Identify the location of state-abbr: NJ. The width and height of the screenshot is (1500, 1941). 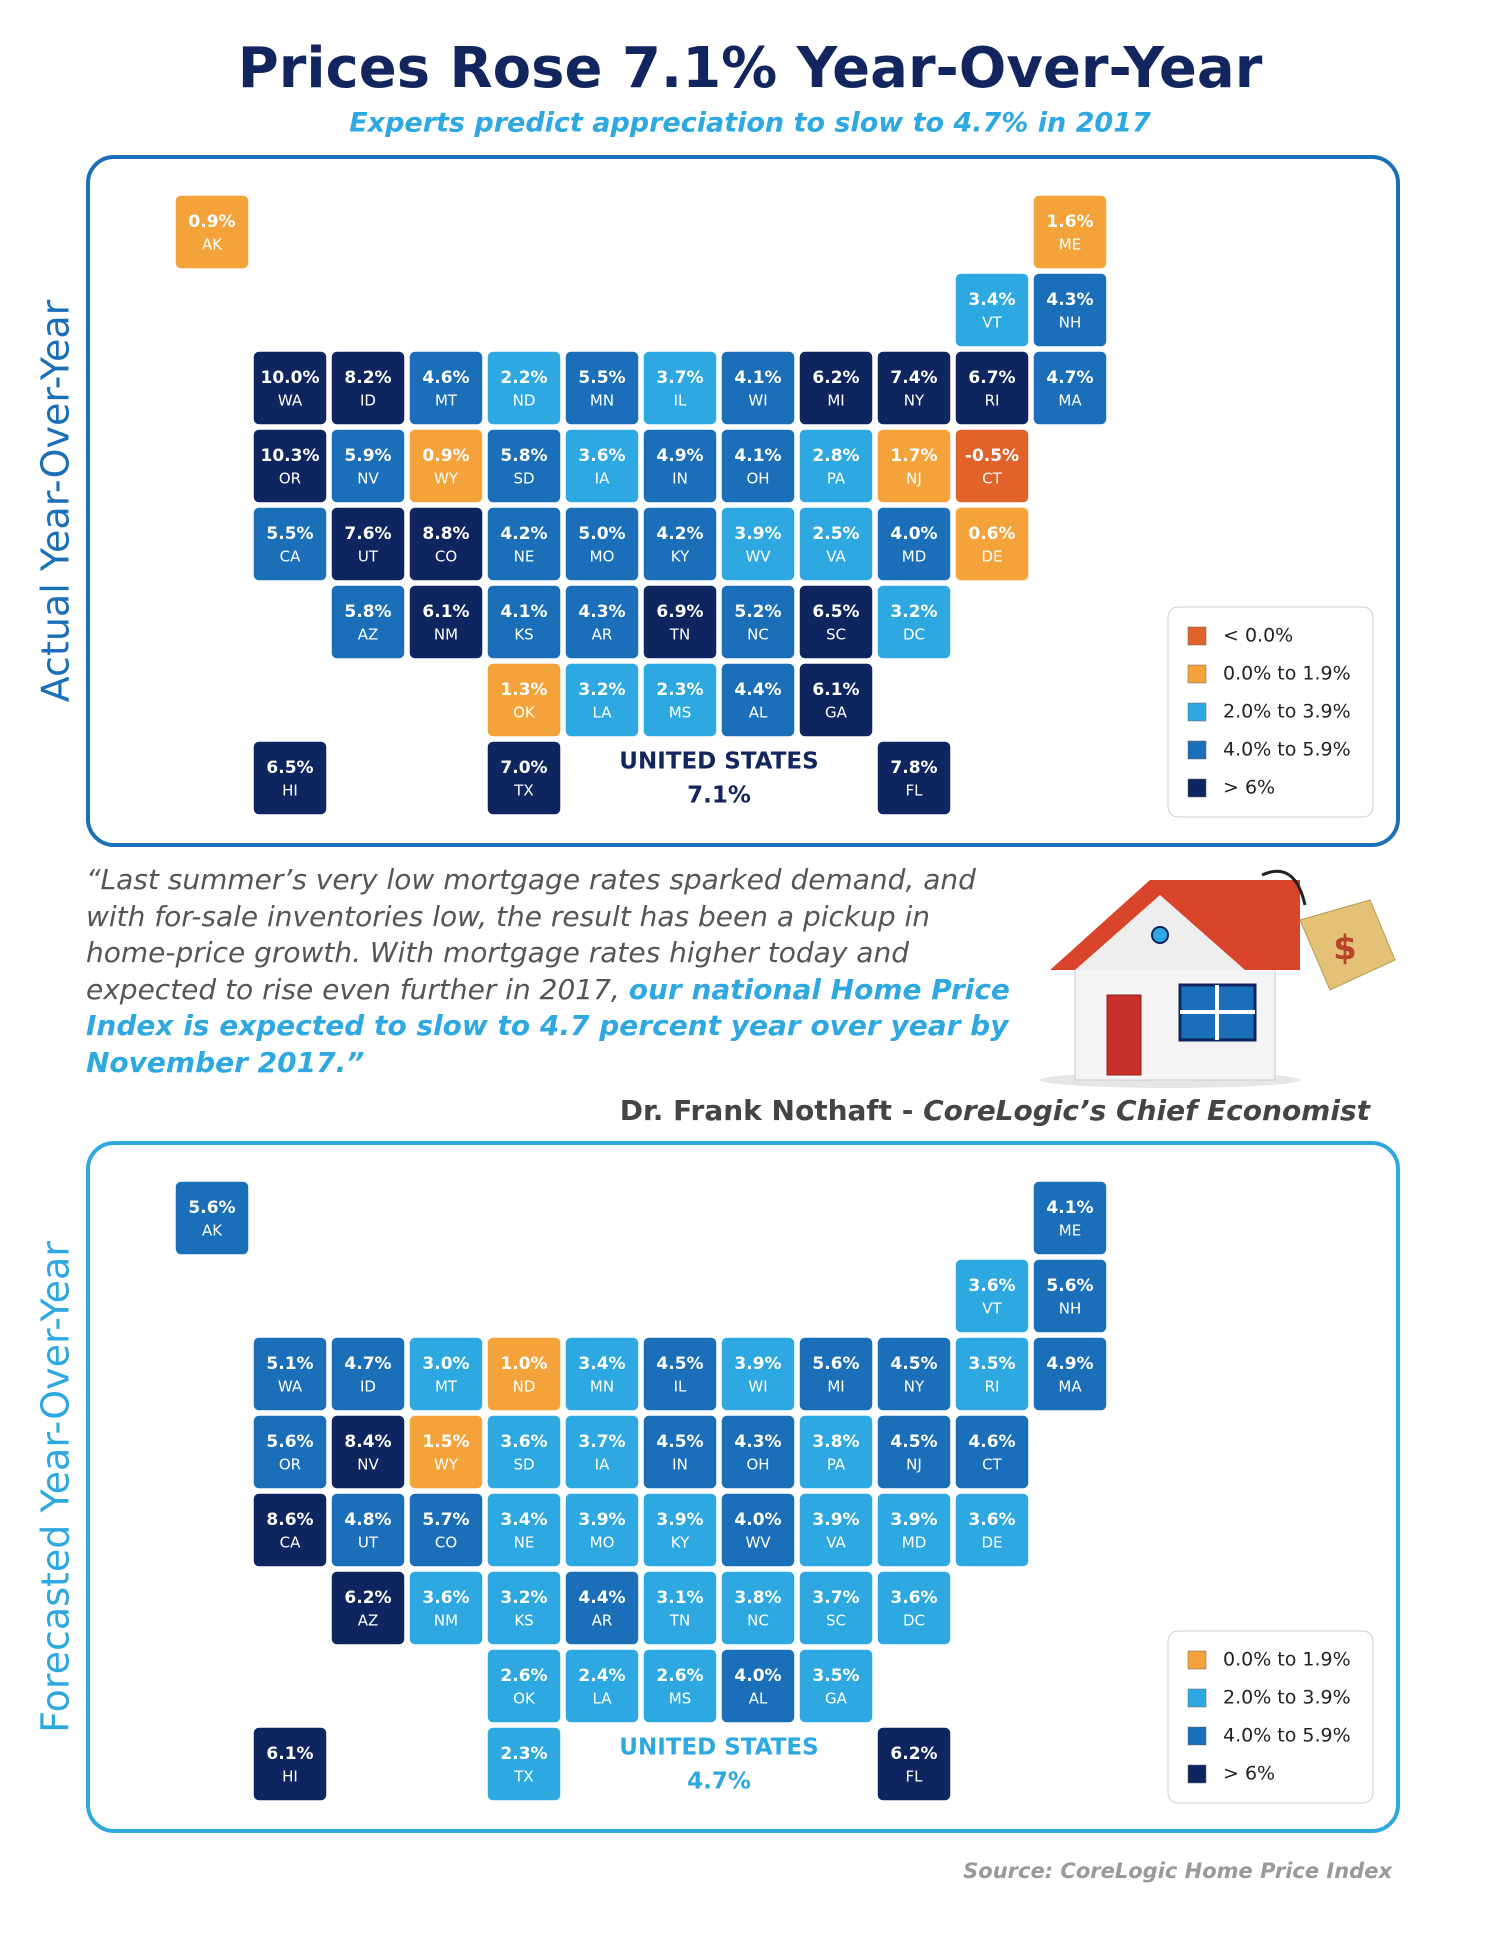
(914, 479).